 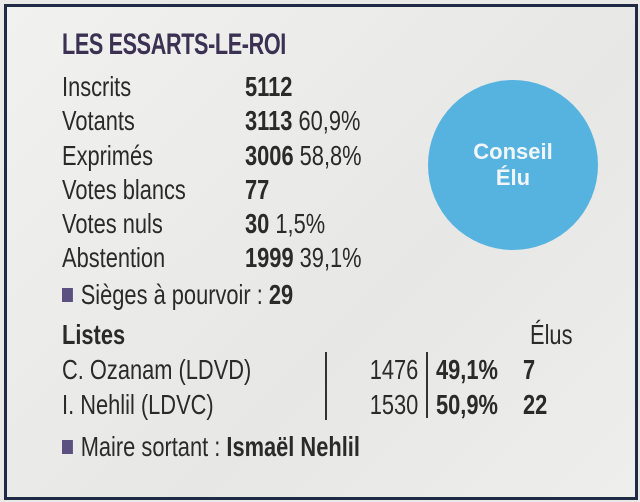 I want to click on elected-header: Élus, so click(x=551, y=334).